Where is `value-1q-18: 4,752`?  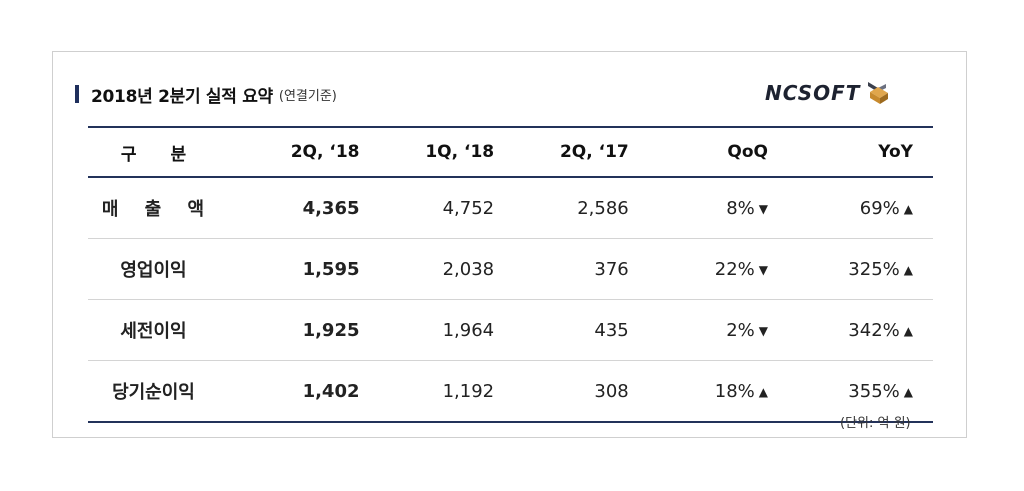 value-1q-18: 4,752 is located at coordinates (435, 208).